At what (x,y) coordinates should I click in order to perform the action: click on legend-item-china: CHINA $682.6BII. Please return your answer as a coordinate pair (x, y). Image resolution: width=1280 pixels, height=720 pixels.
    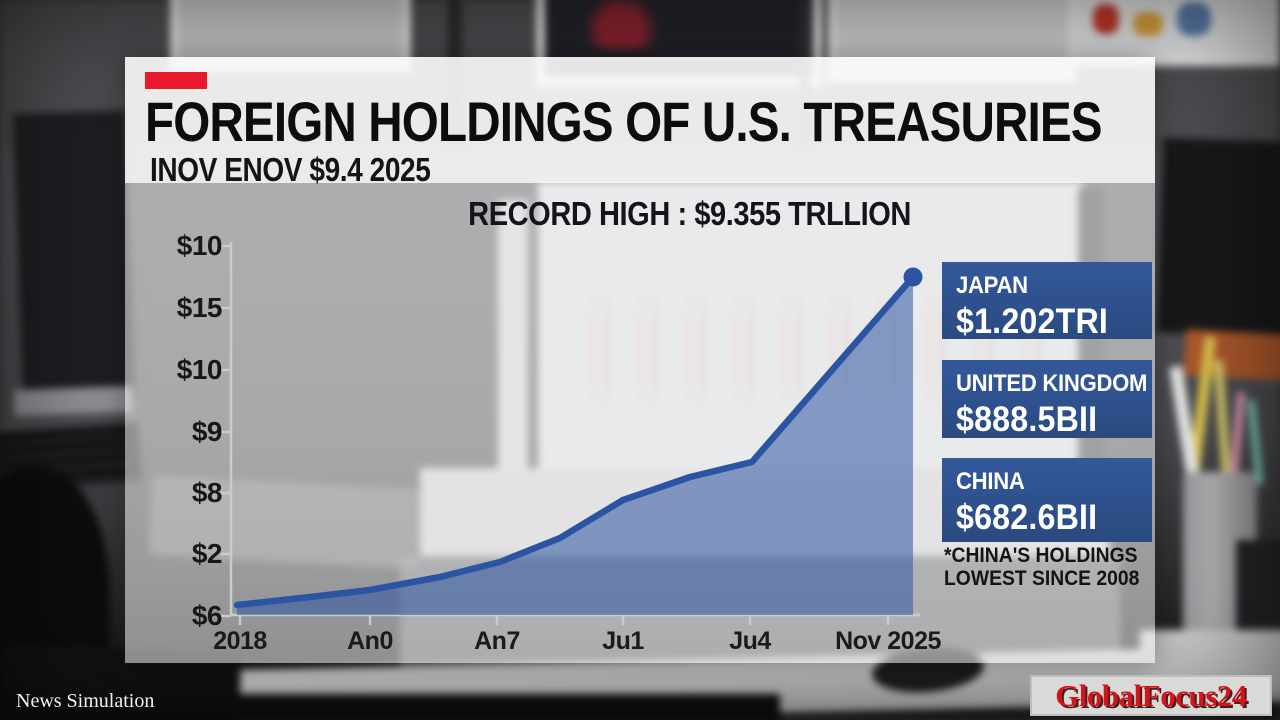
    Looking at the image, I should click on (1047, 500).